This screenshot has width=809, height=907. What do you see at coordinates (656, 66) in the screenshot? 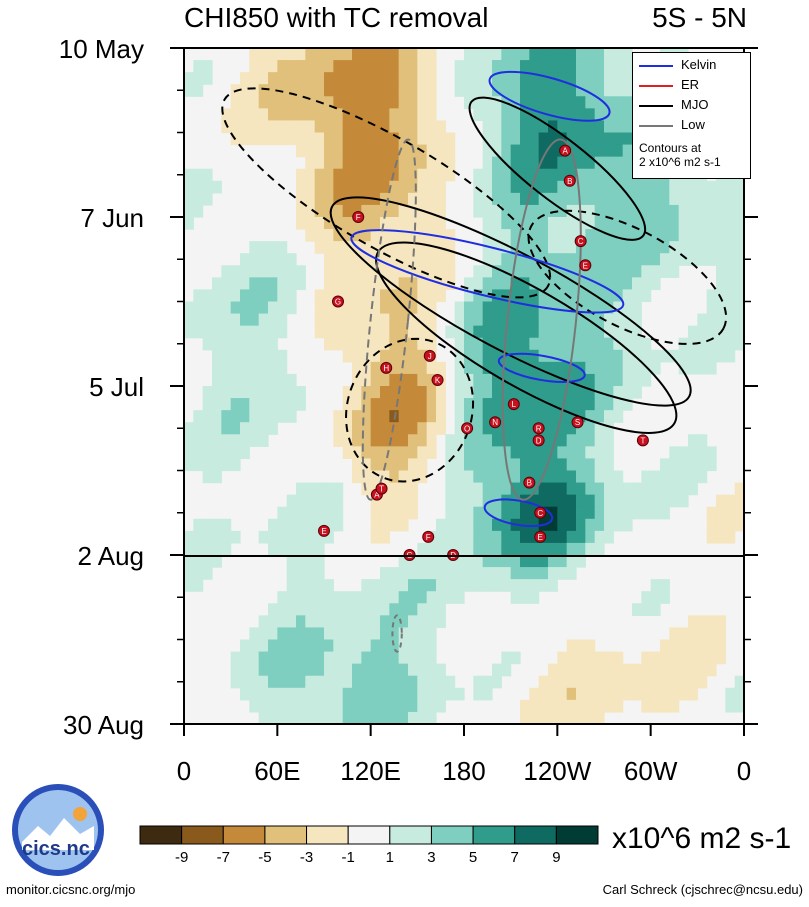
I see `legend-swatch-kelvin` at bounding box center [656, 66].